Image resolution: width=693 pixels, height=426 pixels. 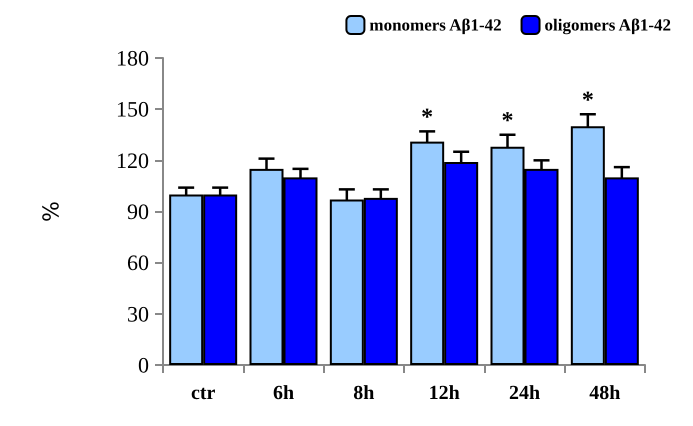 I want to click on y-tick-label: 120, so click(x=132, y=160).